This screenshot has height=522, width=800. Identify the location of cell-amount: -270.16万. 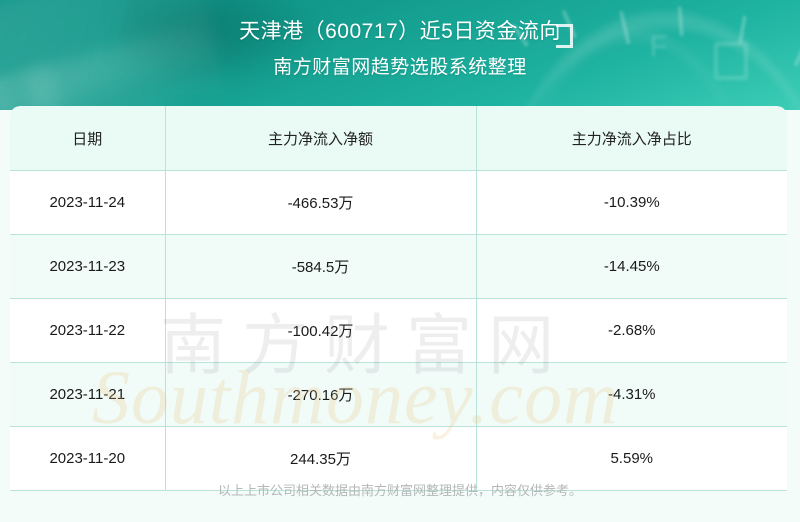
(321, 394).